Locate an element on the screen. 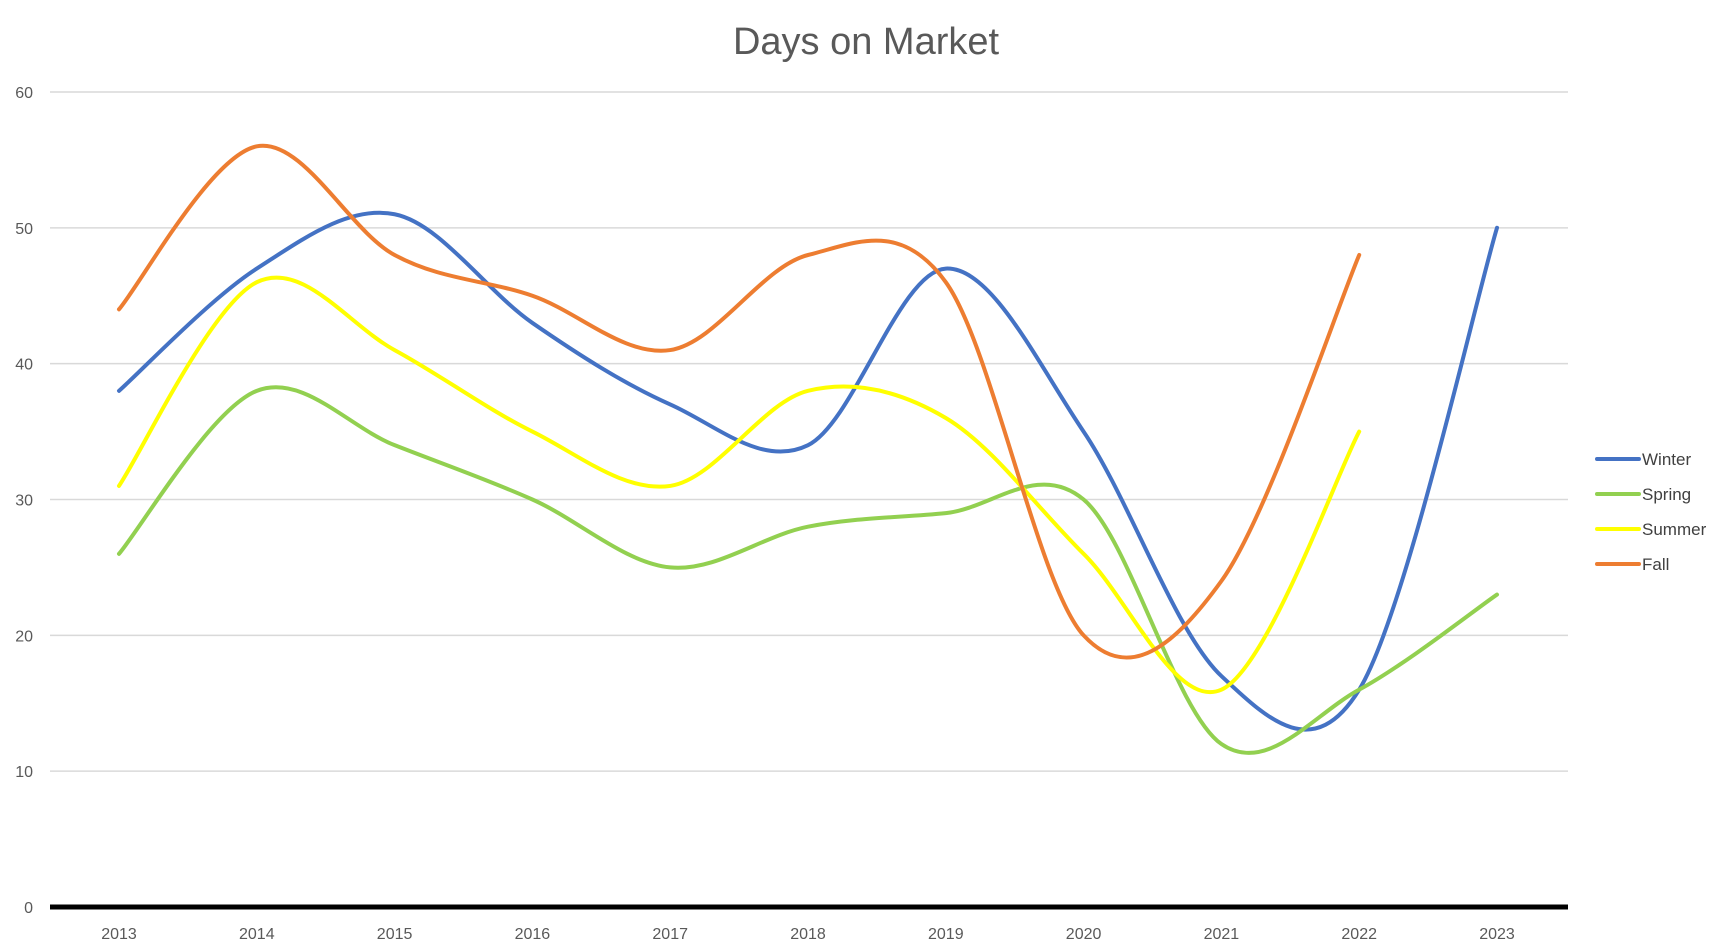 The image size is (1720, 951). x-tick-label: 2013 is located at coordinates (119, 934).